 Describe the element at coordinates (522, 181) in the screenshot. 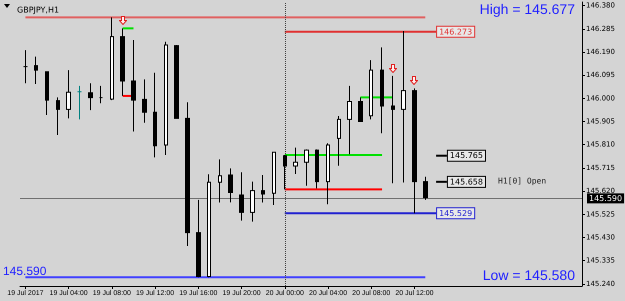

I see `annotation: H1[0] Open` at that location.